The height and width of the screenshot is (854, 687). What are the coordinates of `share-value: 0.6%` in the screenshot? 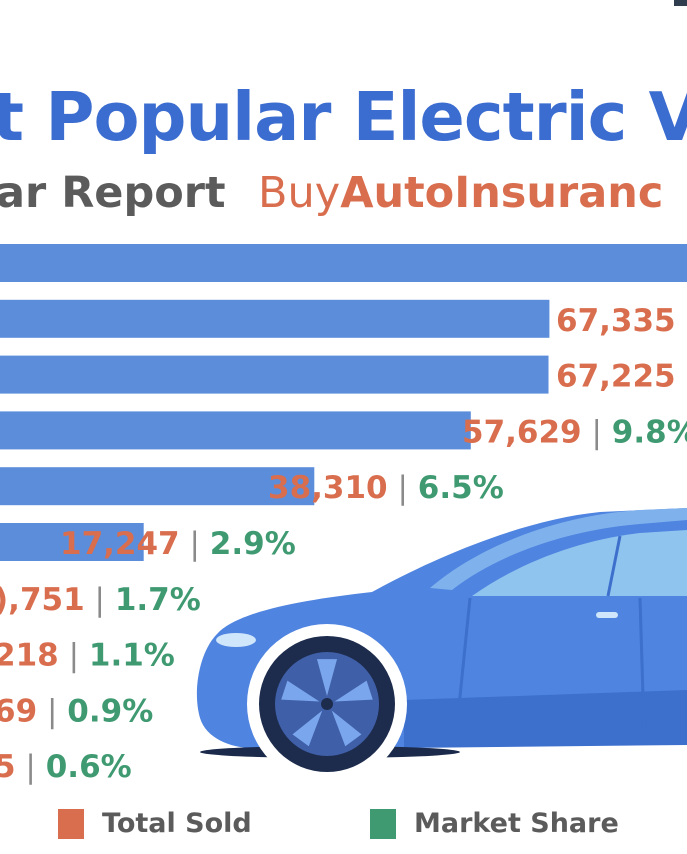 It's located at (89, 767).